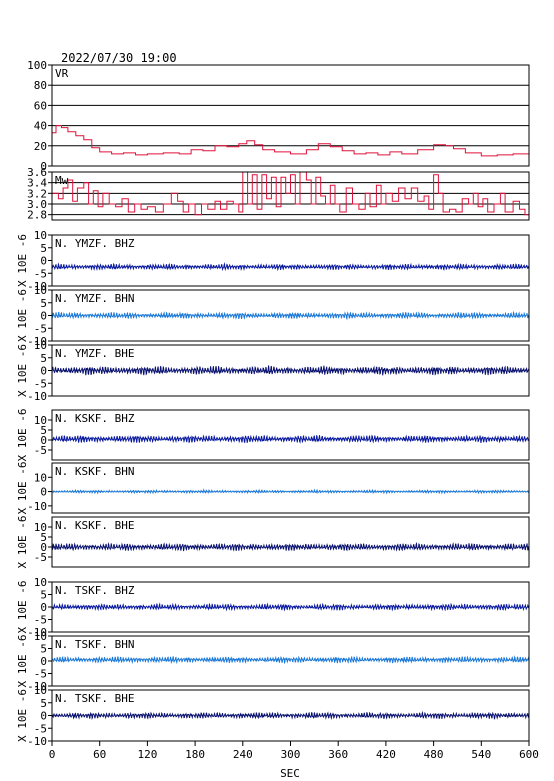 This screenshot has height=781, width=554. I want to click on y-axis-label-6: X 10E -6, so click(22, 488).